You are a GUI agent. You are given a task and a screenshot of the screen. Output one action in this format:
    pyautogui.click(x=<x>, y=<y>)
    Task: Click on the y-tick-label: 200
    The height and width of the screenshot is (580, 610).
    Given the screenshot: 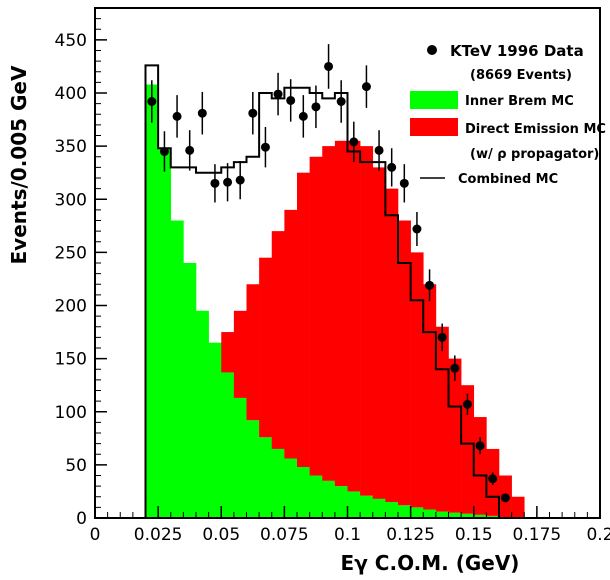 What is the action you would take?
    pyautogui.click(x=71, y=307)
    